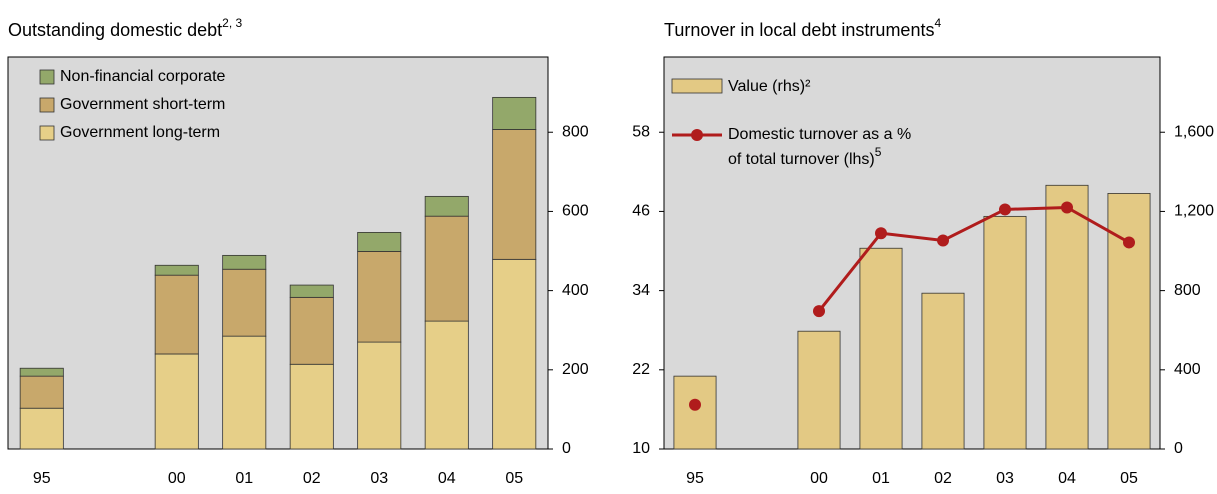 Image resolution: width=1217 pixels, height=494 pixels. Describe the element at coordinates (1194, 131) in the screenshot. I see `y-tick-label: 1,600` at that location.